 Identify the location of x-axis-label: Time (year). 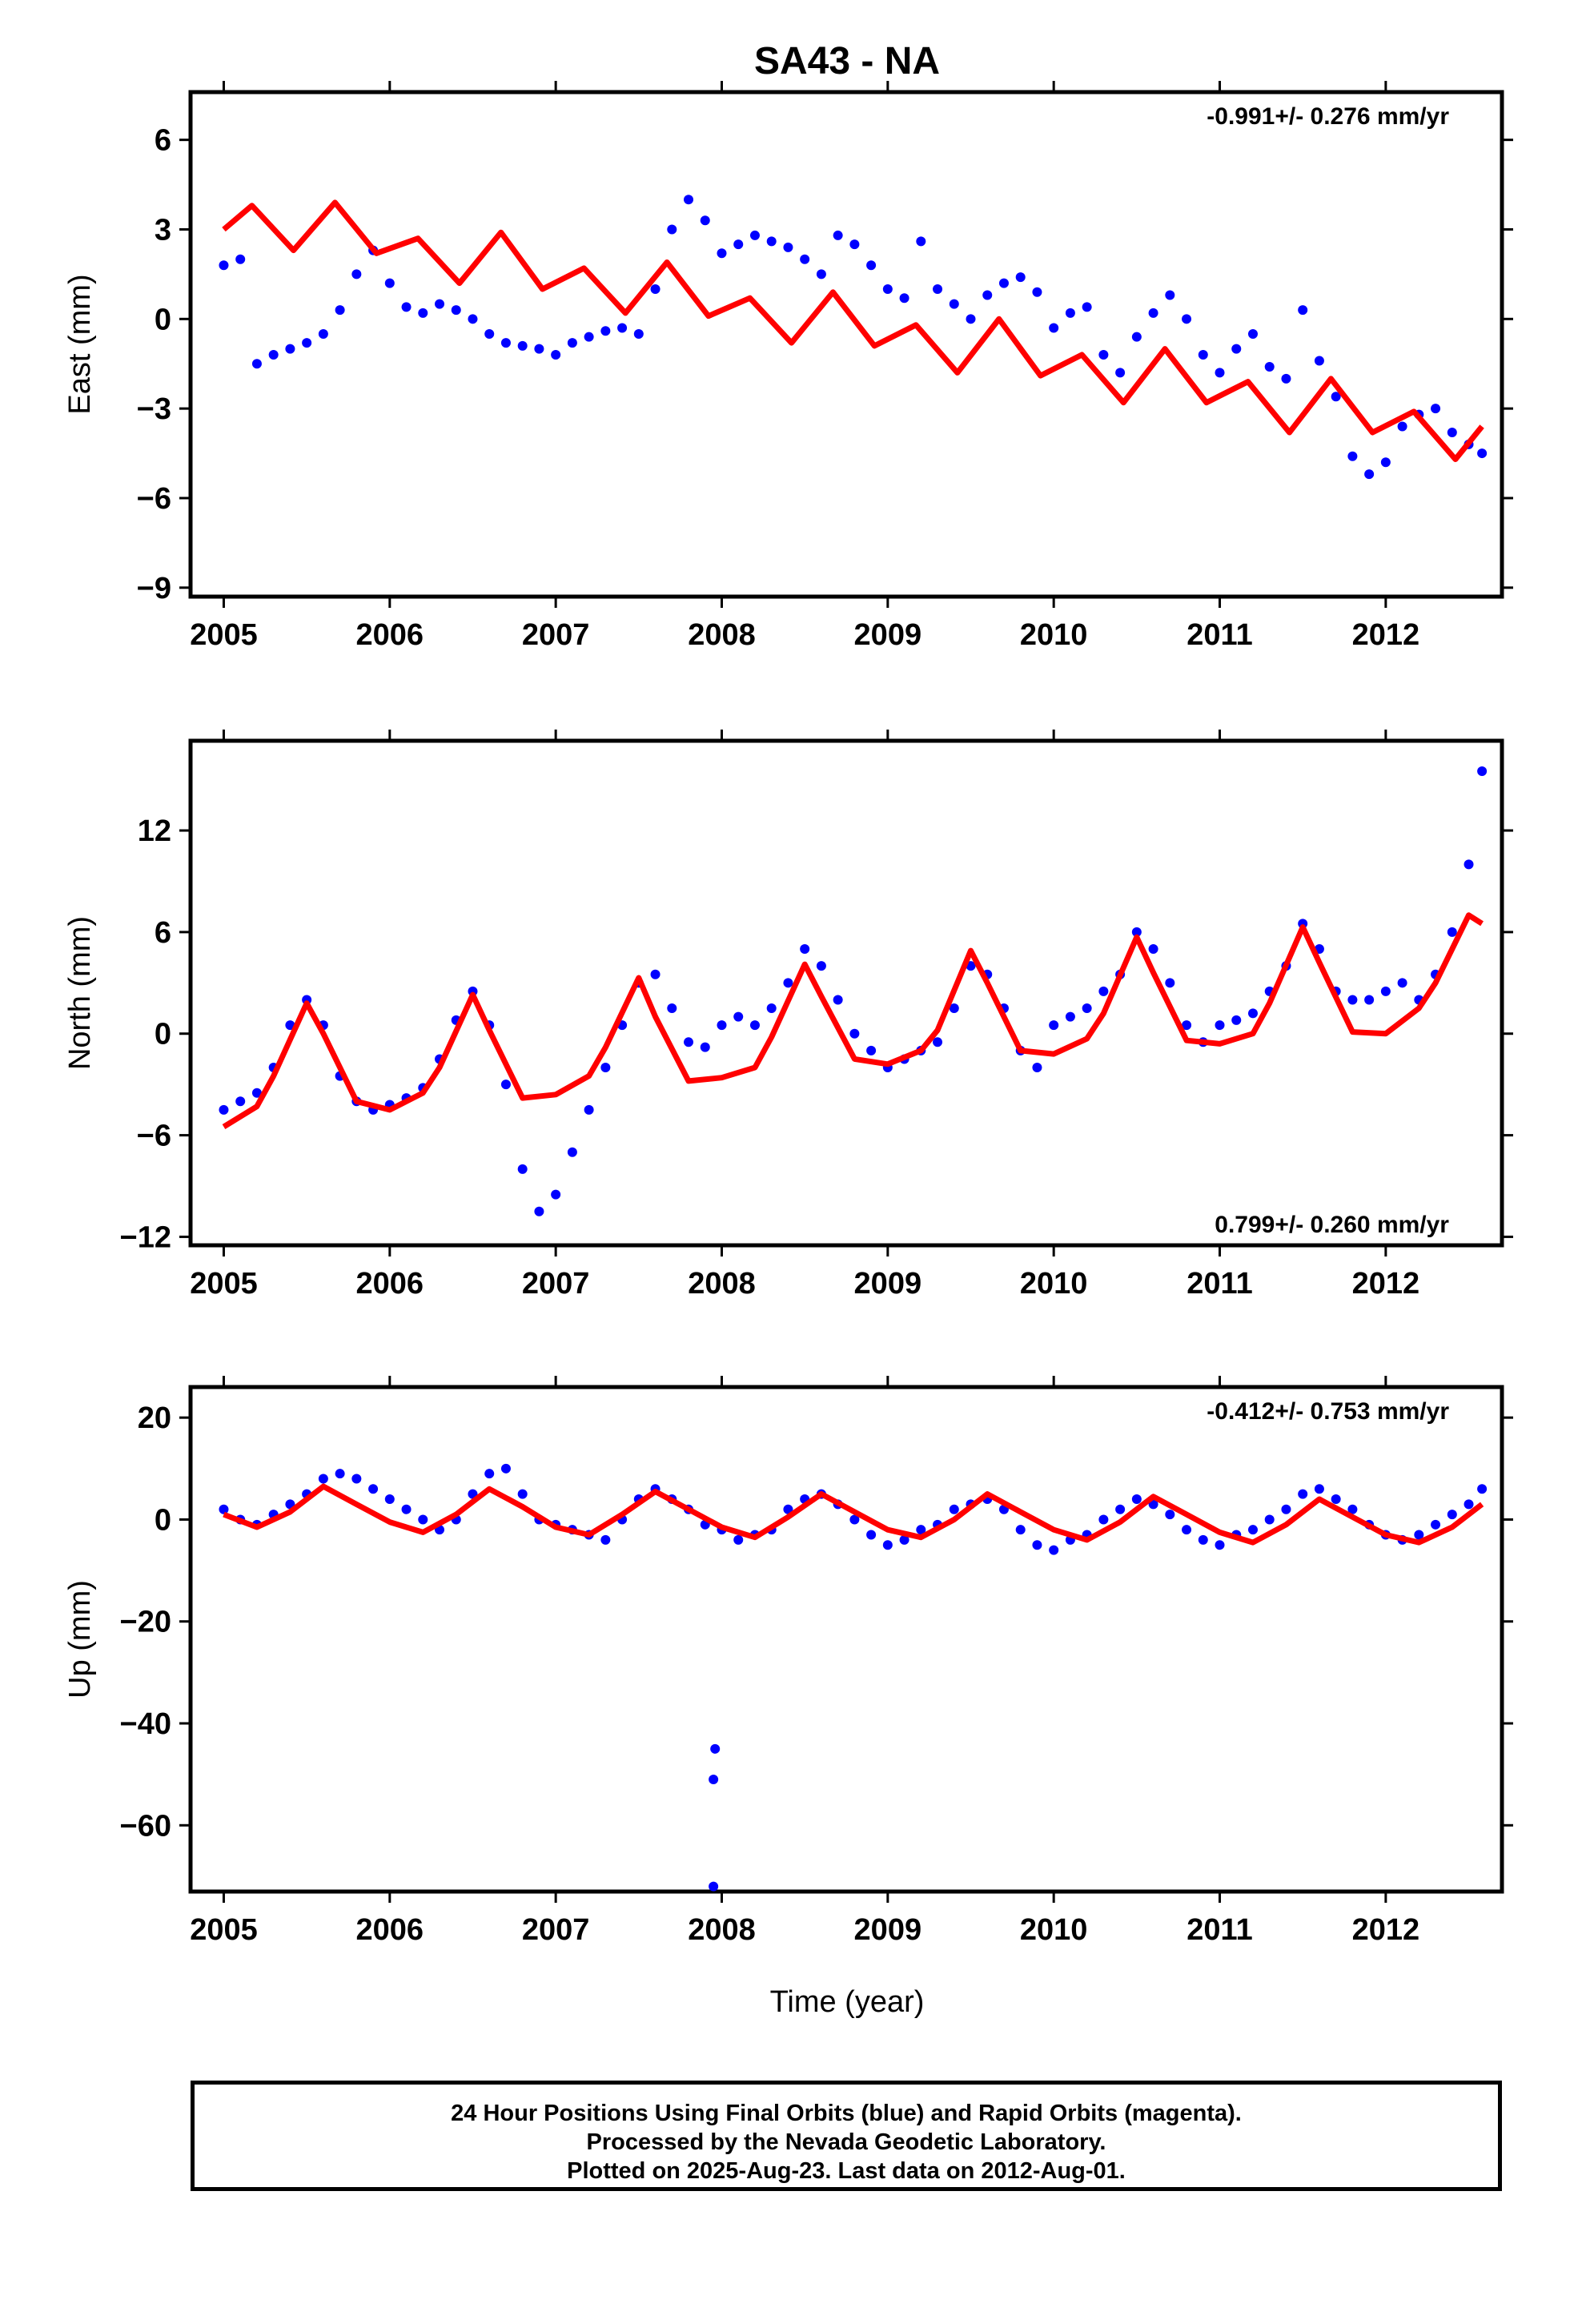
(847, 2002).